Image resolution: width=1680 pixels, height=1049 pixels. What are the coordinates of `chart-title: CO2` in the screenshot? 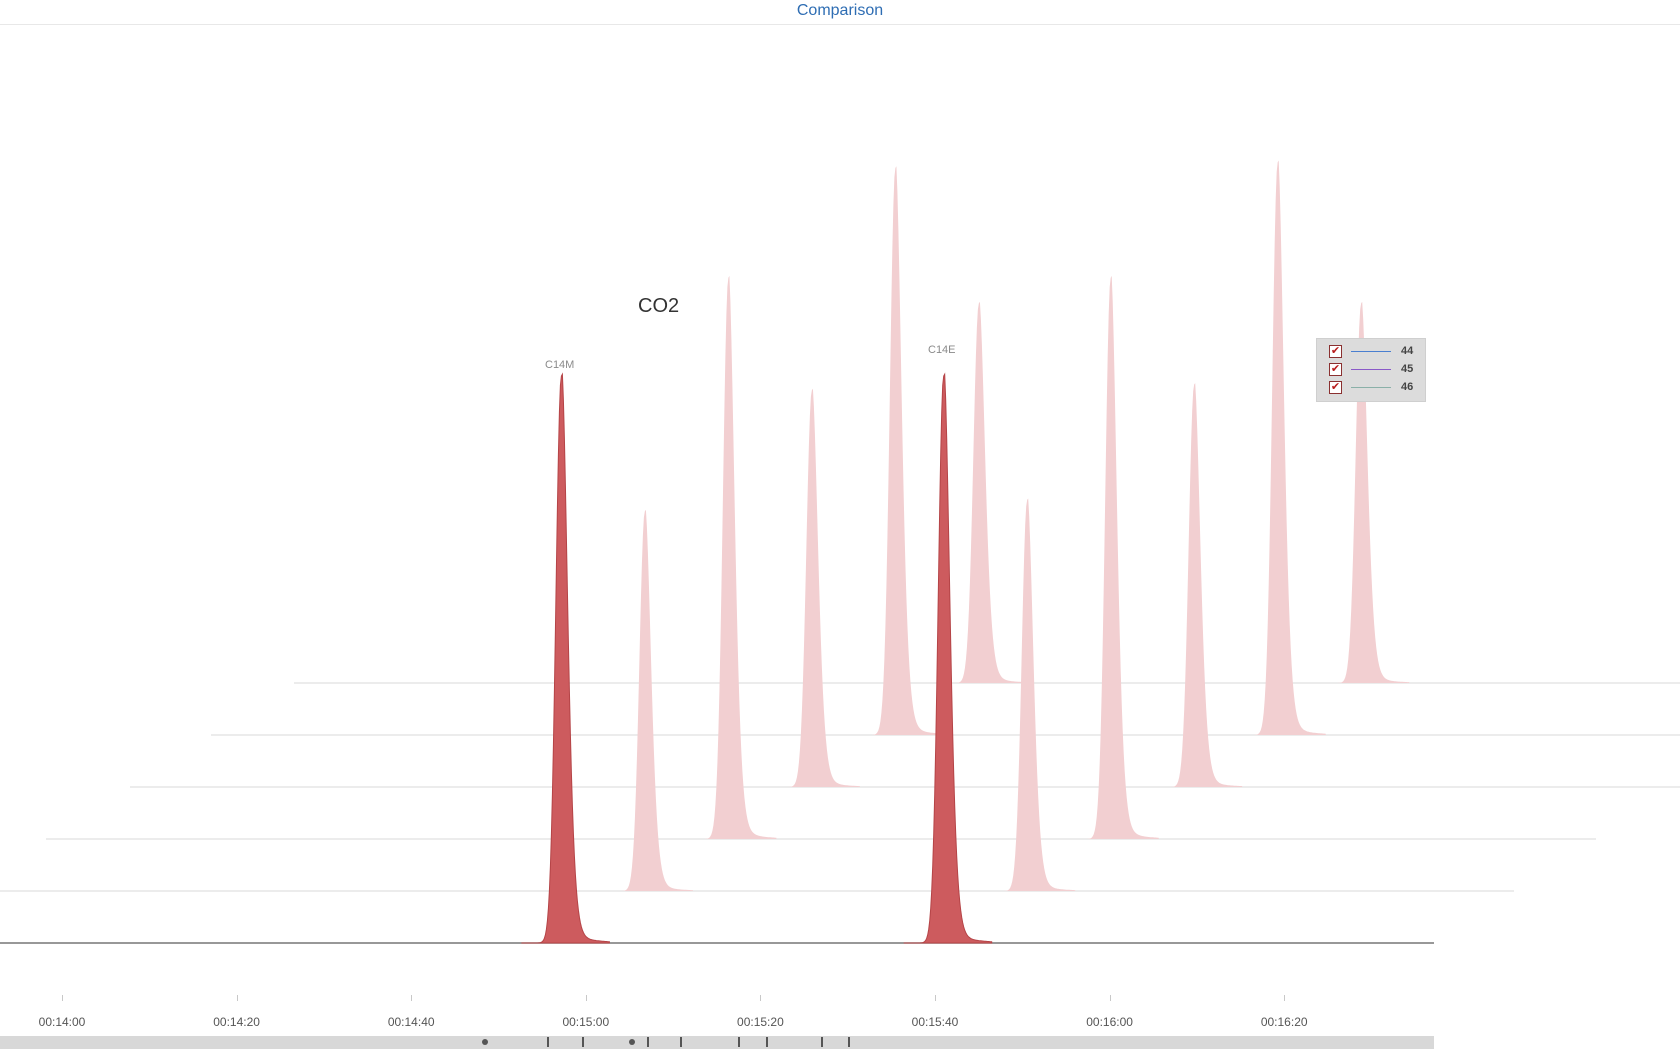 It's located at (659, 306).